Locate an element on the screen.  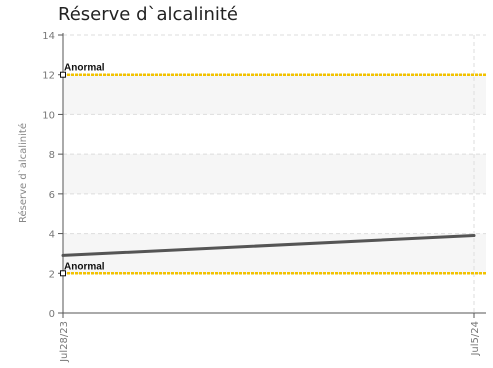
y-tick-label: 0 is located at coordinates (52, 314).